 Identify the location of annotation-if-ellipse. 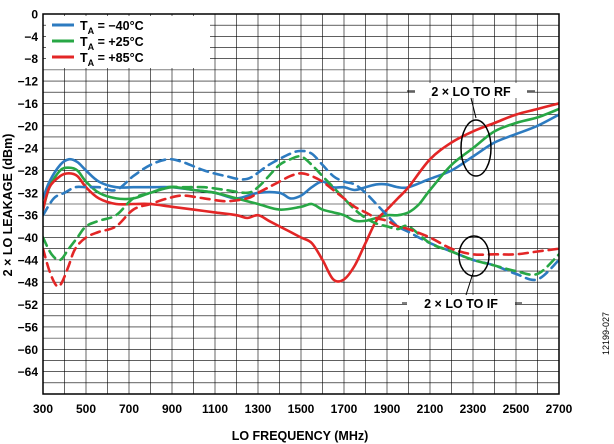
(474, 256).